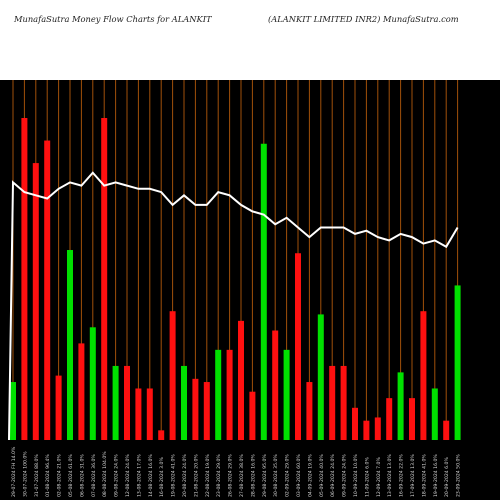  What do you see at coordinates (117, 475) in the screenshot?
I see `x-tick-label: 09-08-2024 24.0%` at bounding box center [117, 475].